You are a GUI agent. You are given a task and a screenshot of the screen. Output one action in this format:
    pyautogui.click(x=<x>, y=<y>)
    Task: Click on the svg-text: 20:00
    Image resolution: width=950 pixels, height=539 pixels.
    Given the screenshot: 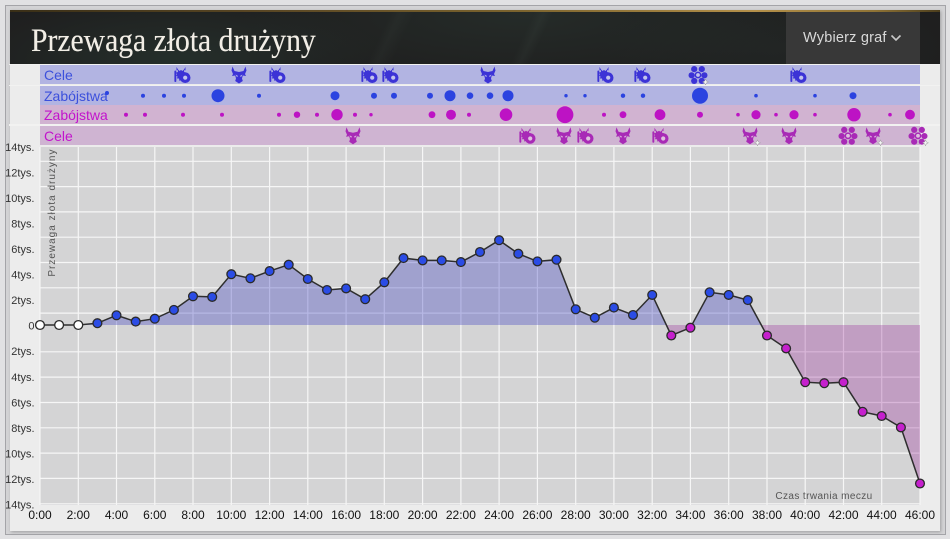 What is the action you would take?
    pyautogui.click(x=423, y=515)
    